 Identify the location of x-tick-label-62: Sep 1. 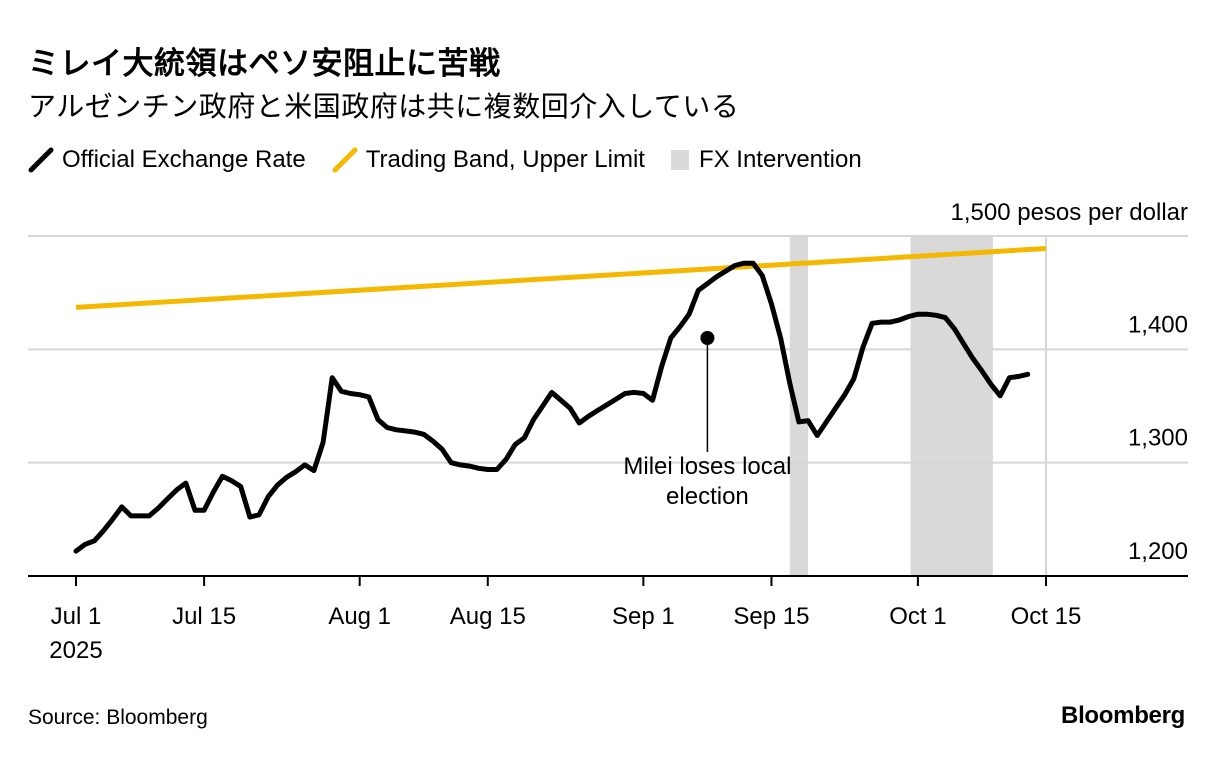
(643, 616).